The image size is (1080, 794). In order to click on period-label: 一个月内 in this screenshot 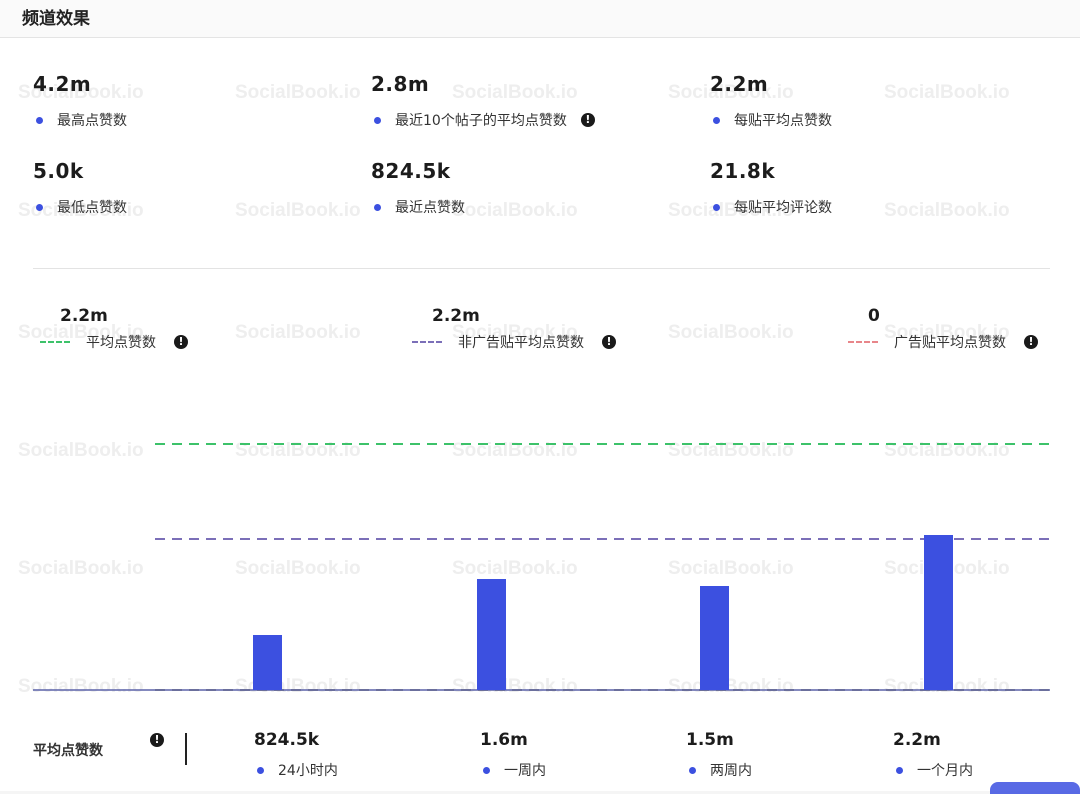, I will do `click(933, 770)`.